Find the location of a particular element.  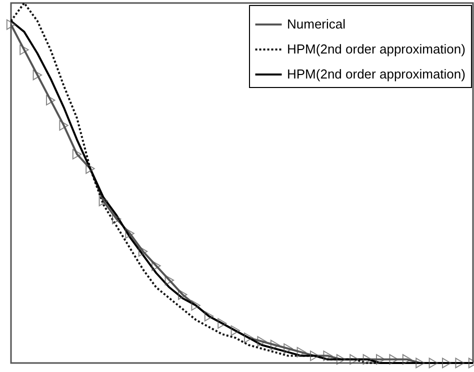

legend-label: Numerical is located at coordinates (316, 24).